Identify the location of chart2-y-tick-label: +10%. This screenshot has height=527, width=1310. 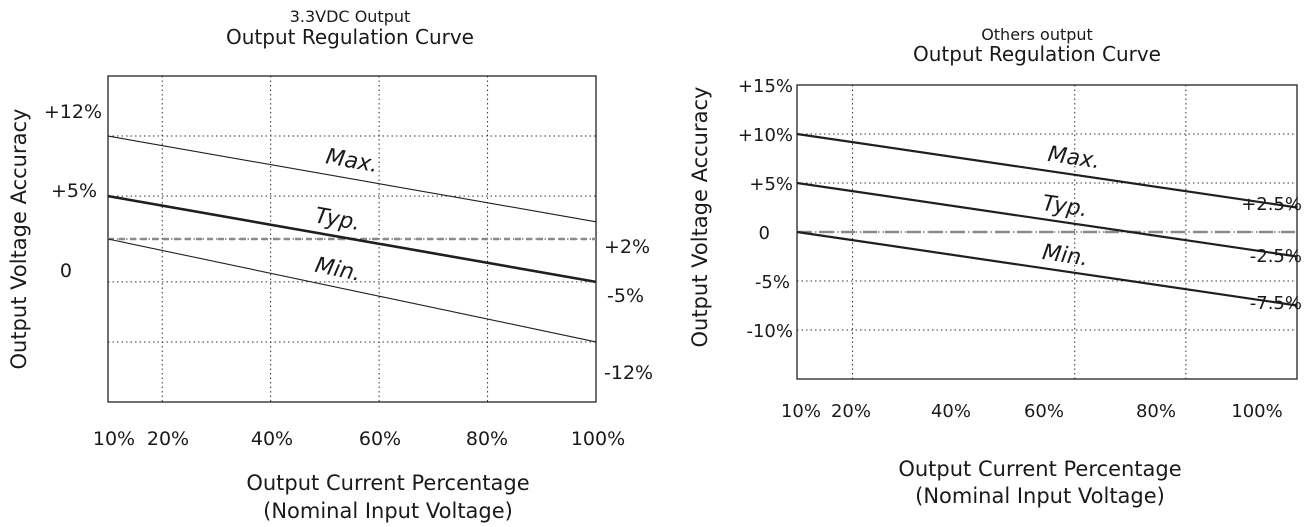
(765, 135).